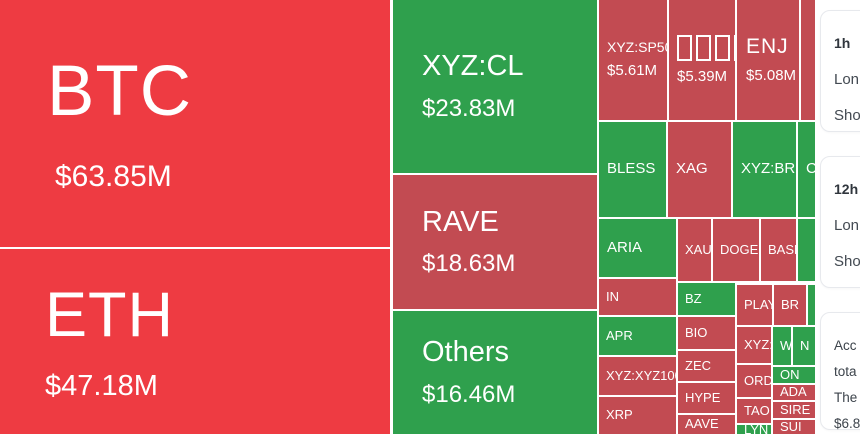 The image size is (860, 434). What do you see at coordinates (119, 91) in the screenshot?
I see `tile-symbol-label: BTC` at bounding box center [119, 91].